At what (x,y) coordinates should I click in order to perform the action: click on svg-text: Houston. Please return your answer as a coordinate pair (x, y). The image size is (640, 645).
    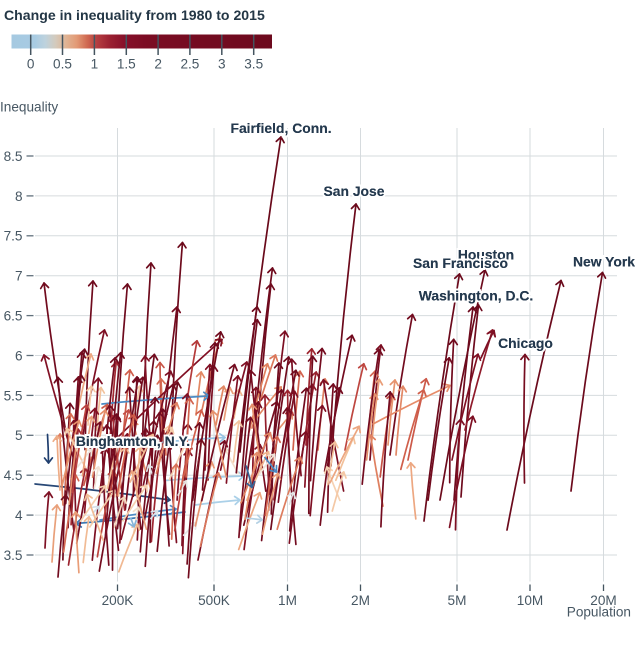
    Looking at the image, I should click on (486, 255).